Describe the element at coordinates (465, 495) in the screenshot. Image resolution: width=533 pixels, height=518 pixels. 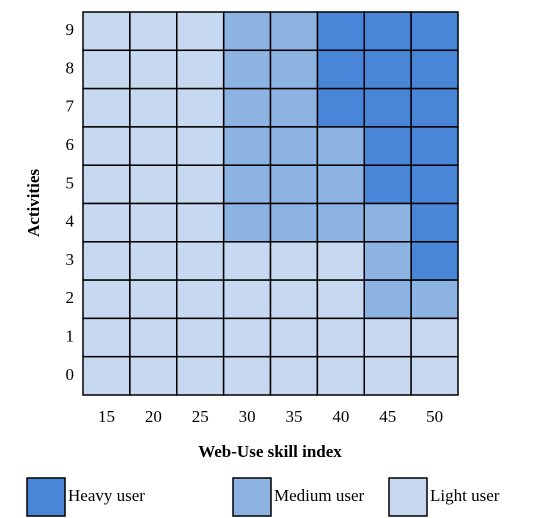
I see `legend-label: Light user` at that location.